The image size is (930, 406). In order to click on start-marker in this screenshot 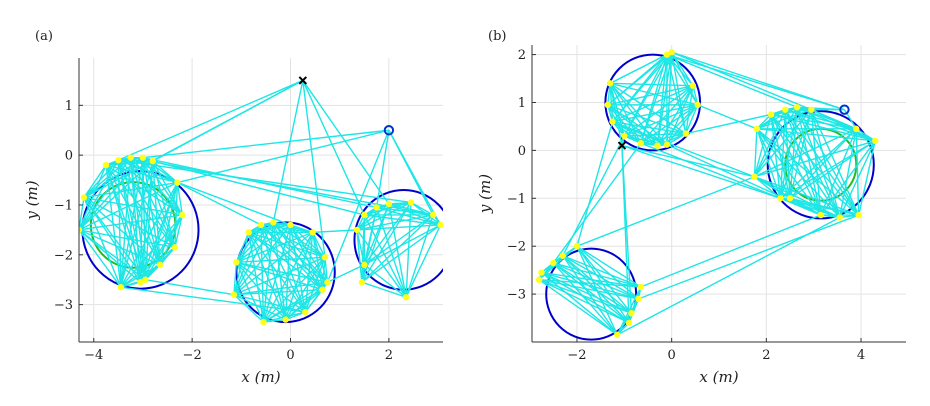, I will do `click(303, 80)`.